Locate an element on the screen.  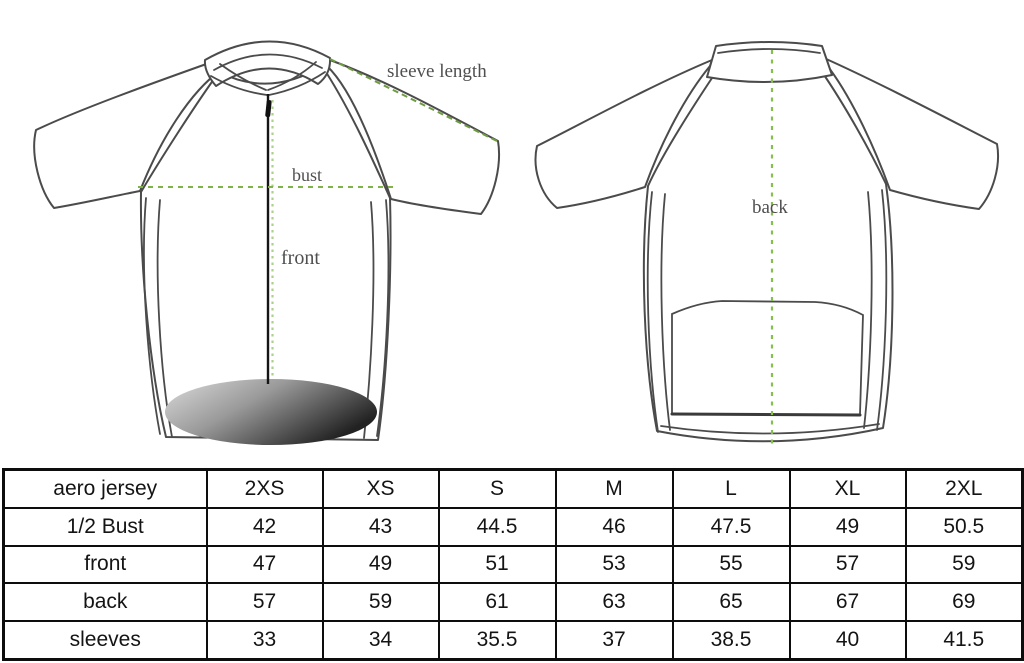
size-header-m: M is located at coordinates (614, 488).